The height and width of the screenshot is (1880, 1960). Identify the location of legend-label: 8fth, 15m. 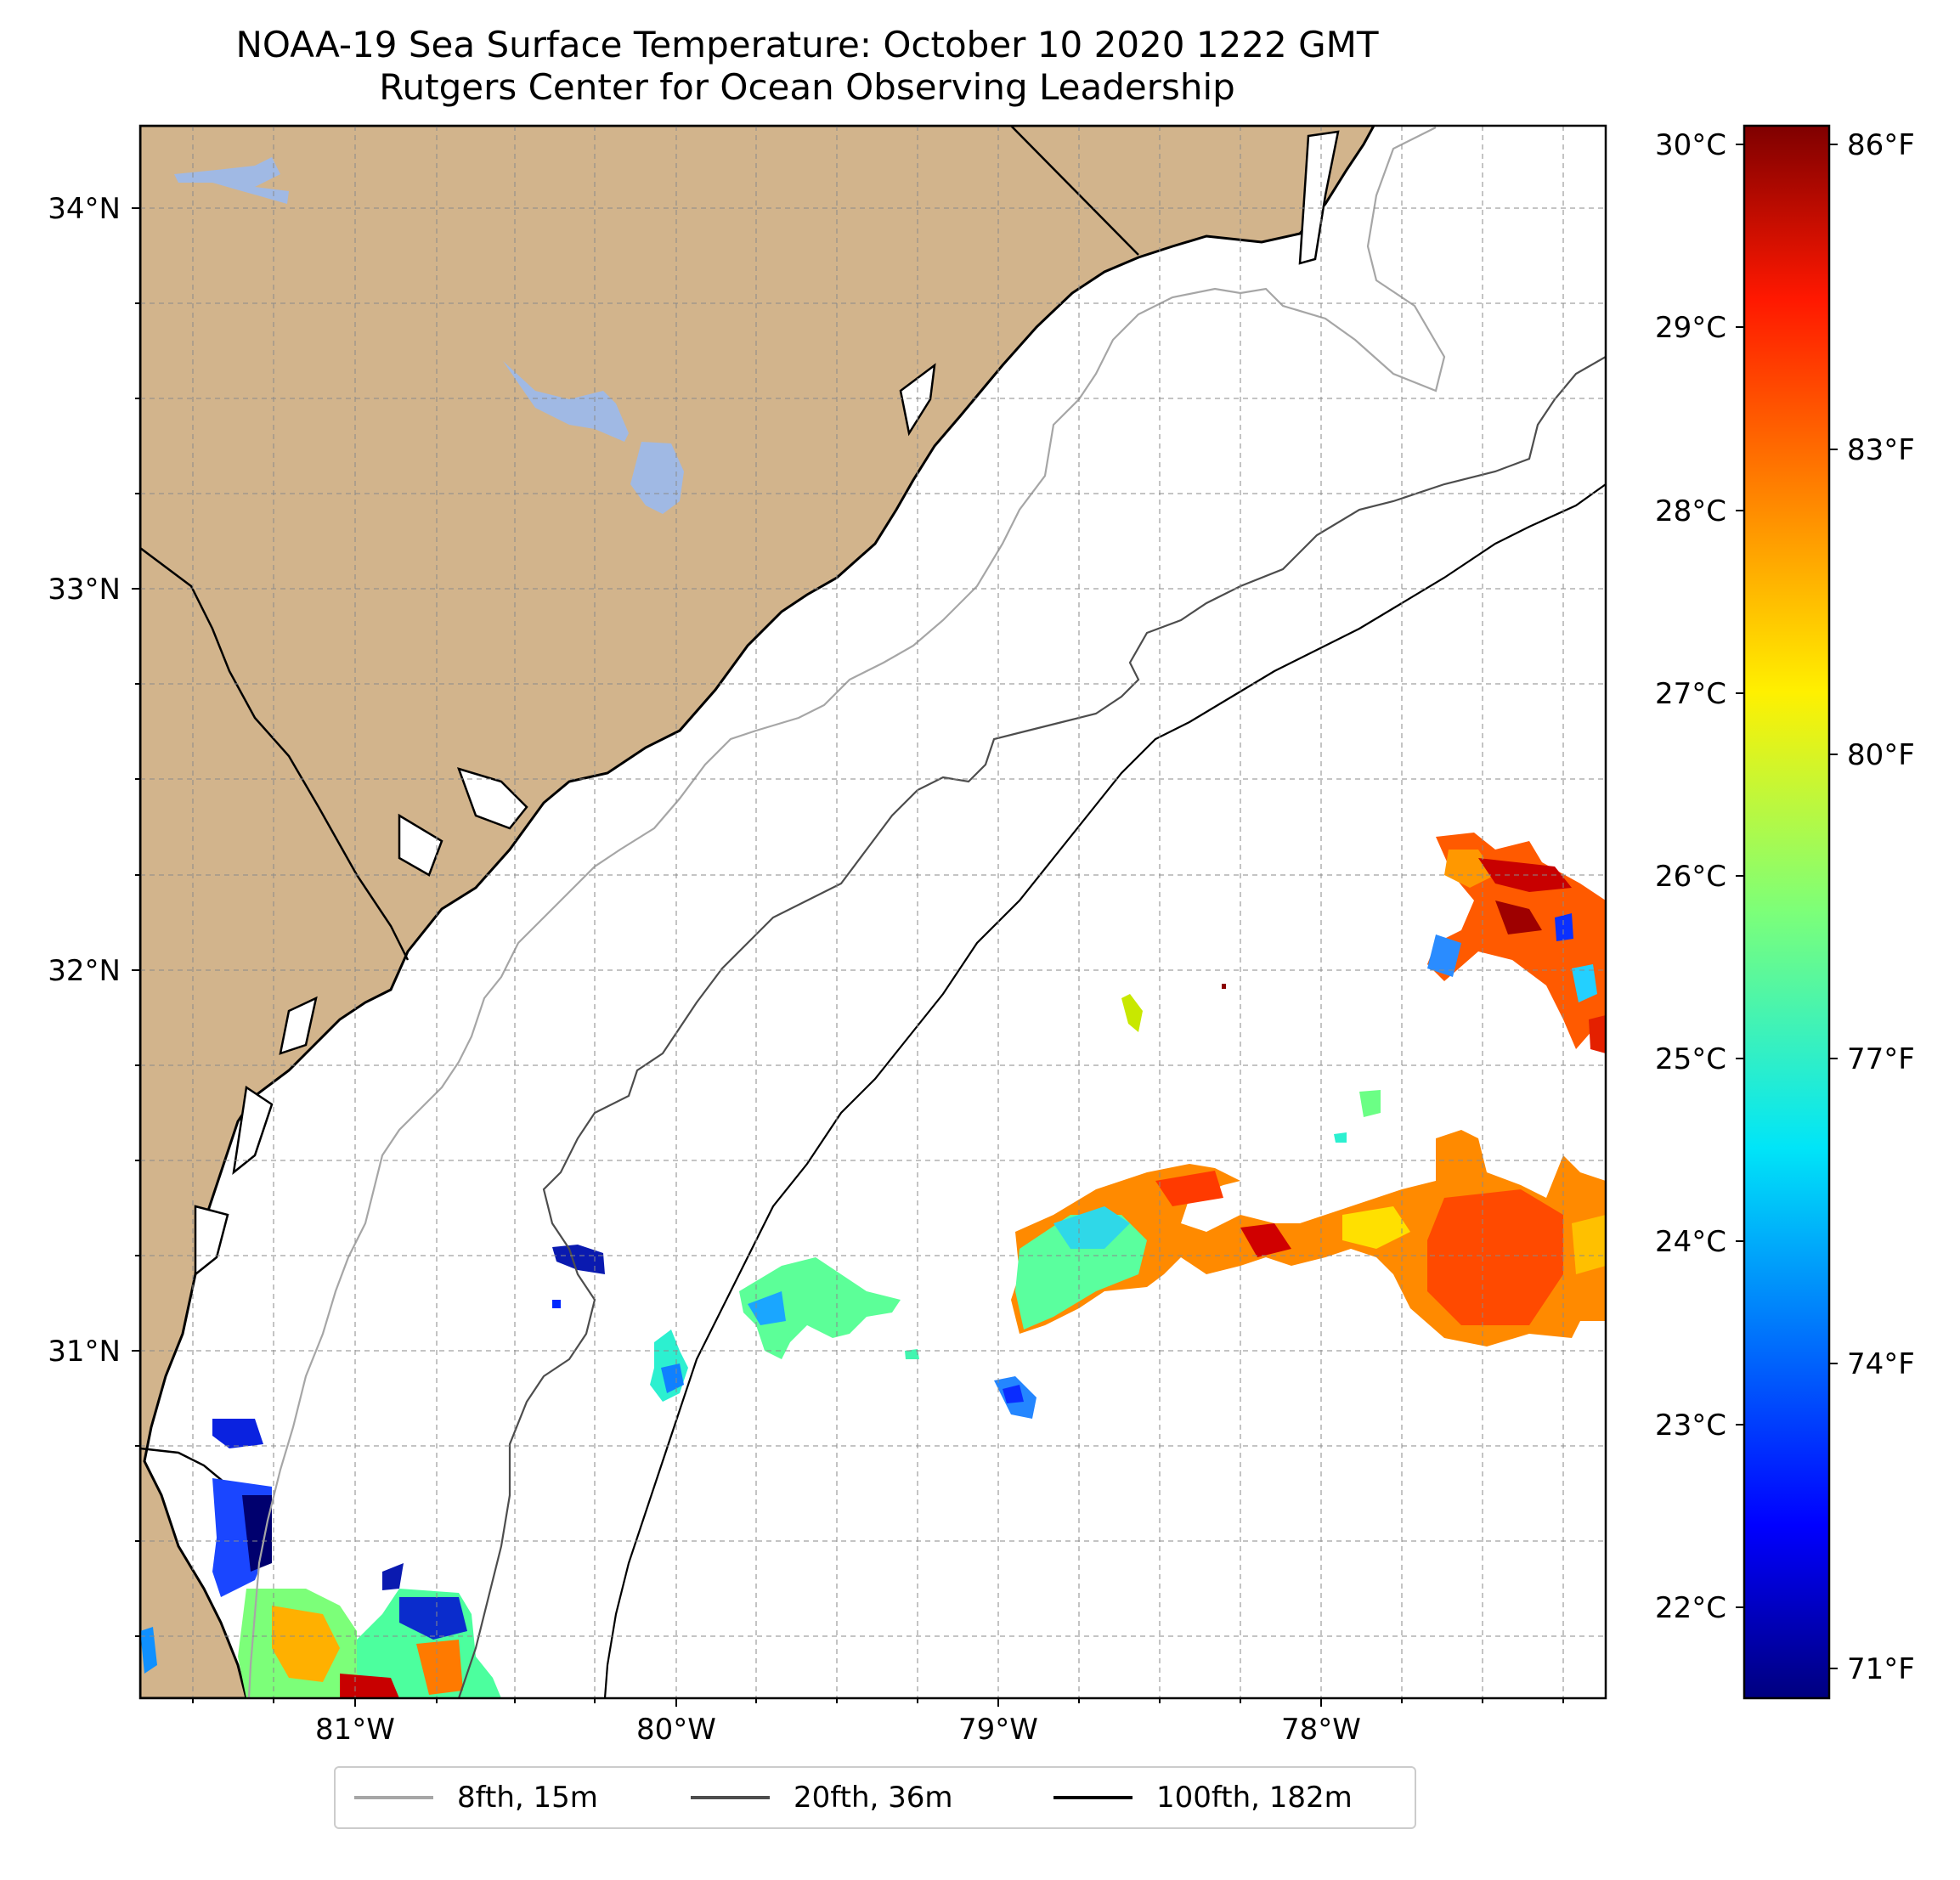
(528, 1798).